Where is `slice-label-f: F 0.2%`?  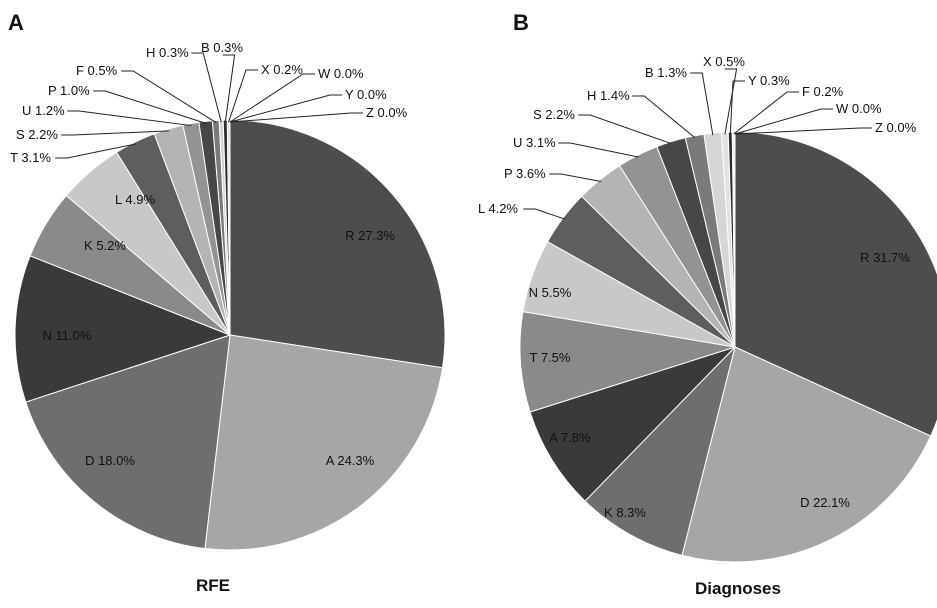
slice-label-f: F 0.2% is located at coordinates (823, 91).